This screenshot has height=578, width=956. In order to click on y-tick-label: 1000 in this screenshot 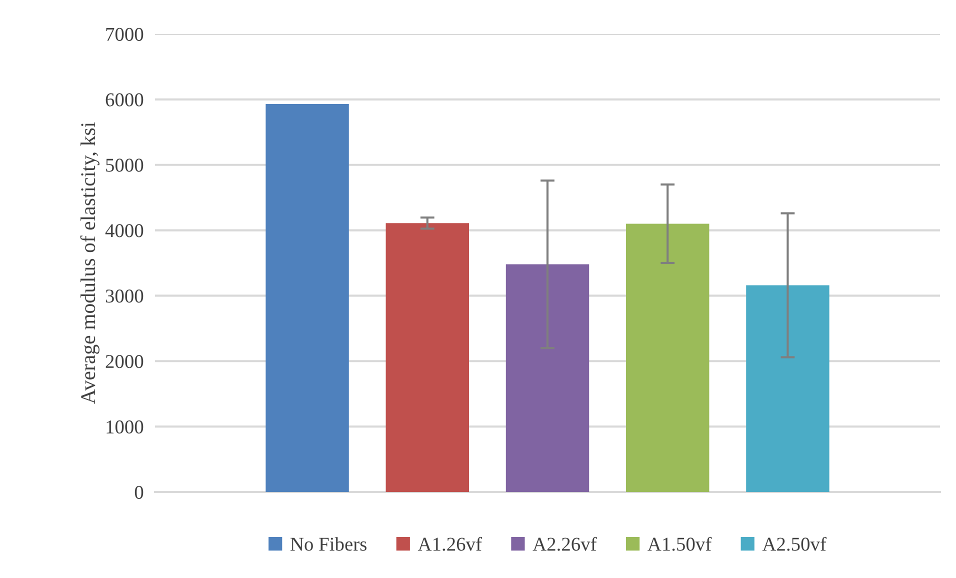, I will do `click(125, 427)`.